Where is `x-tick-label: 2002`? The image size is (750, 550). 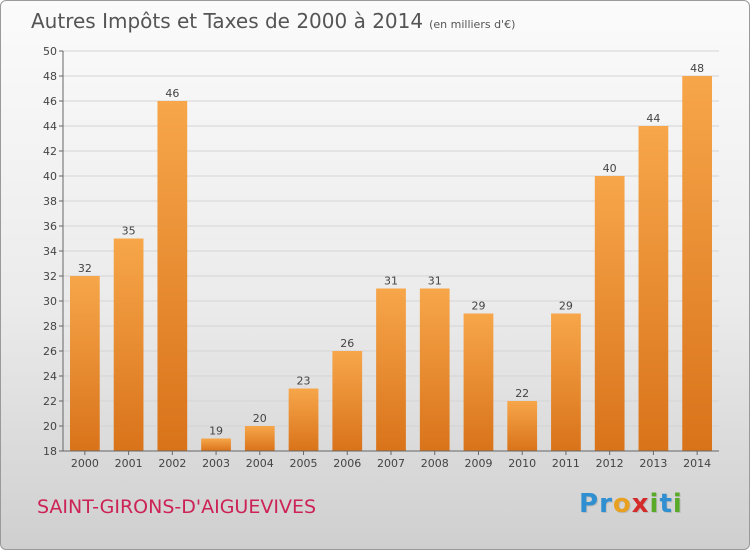
x-tick-label: 2002 is located at coordinates (172, 463).